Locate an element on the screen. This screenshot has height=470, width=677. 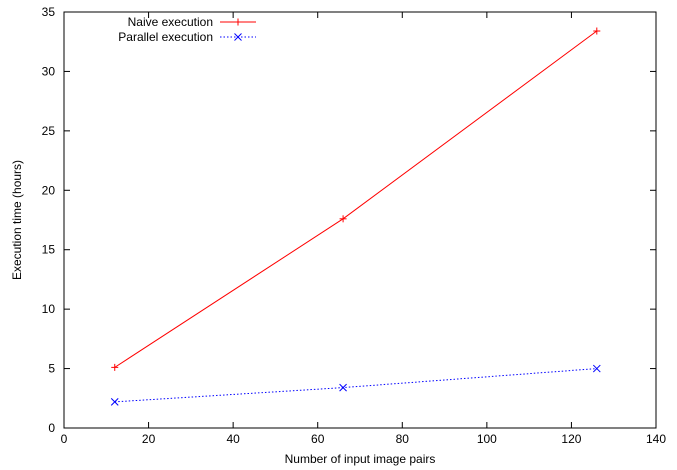
y-tick-label: 5 is located at coordinates (51, 369).